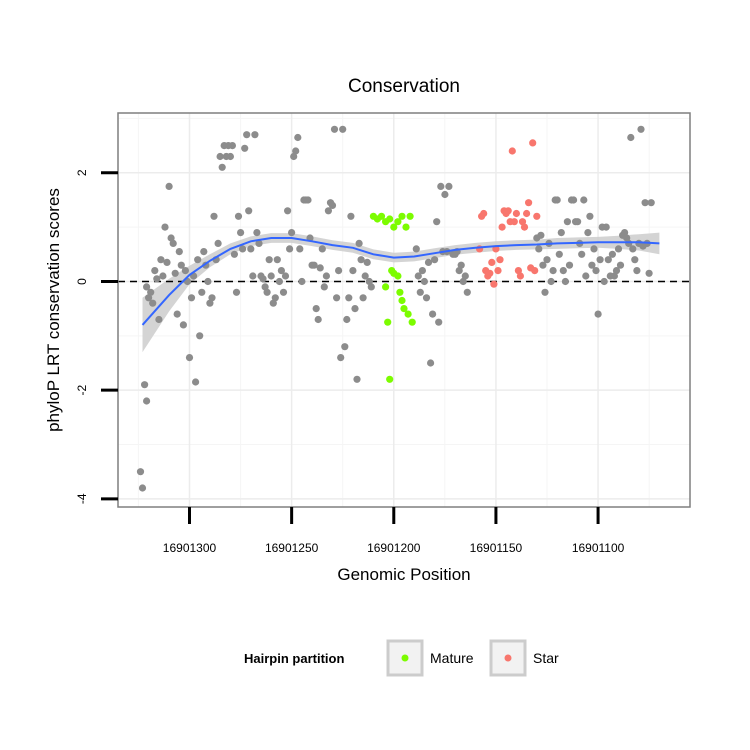 The width and height of the screenshot is (750, 750). What do you see at coordinates (394, 548) in the screenshot?
I see `x-tick-label: 16901200` at bounding box center [394, 548].